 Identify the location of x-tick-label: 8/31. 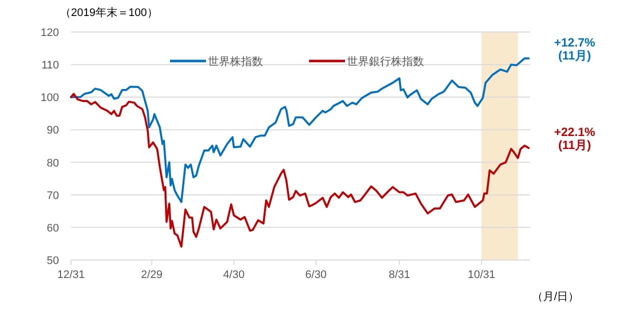
(399, 275).